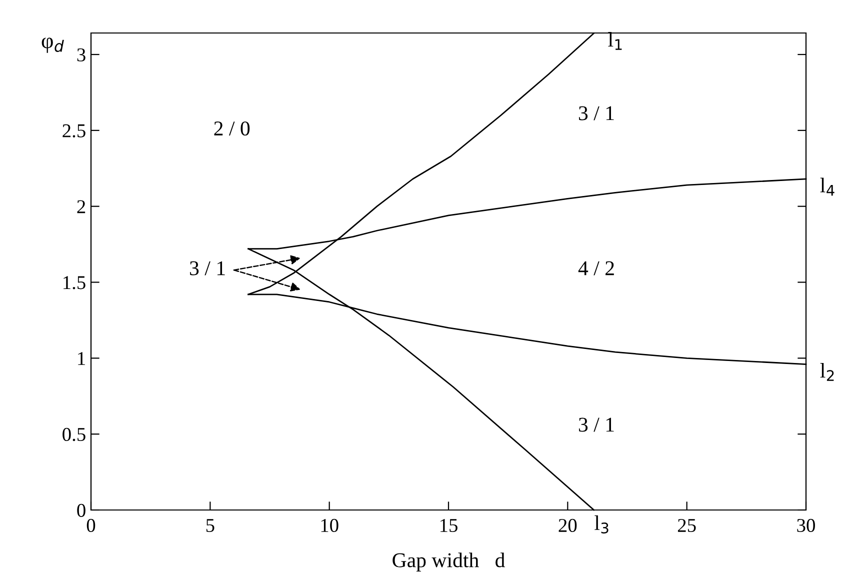 The height and width of the screenshot is (585, 842). What do you see at coordinates (601, 524) in the screenshot?
I see `series-label: l$_{3}$` at bounding box center [601, 524].